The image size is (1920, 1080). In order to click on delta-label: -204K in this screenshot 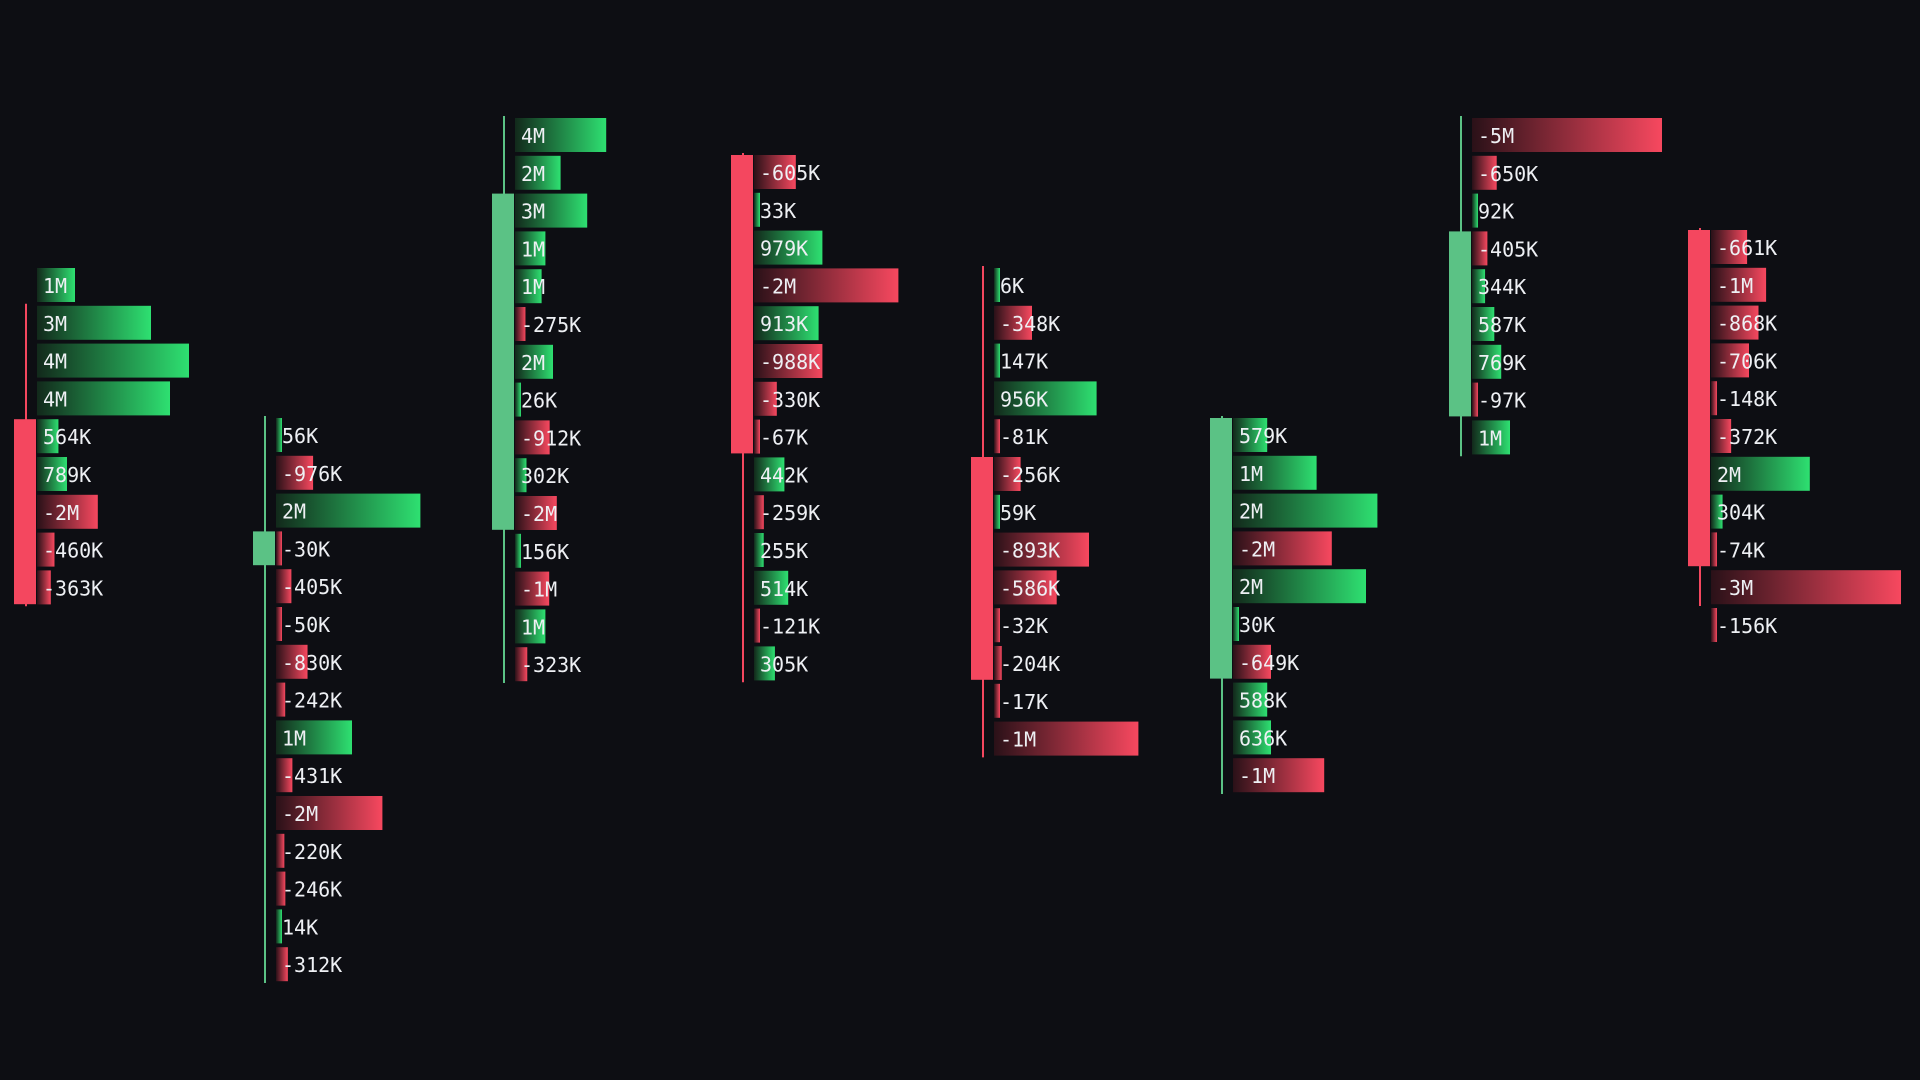, I will do `click(1030, 664)`.